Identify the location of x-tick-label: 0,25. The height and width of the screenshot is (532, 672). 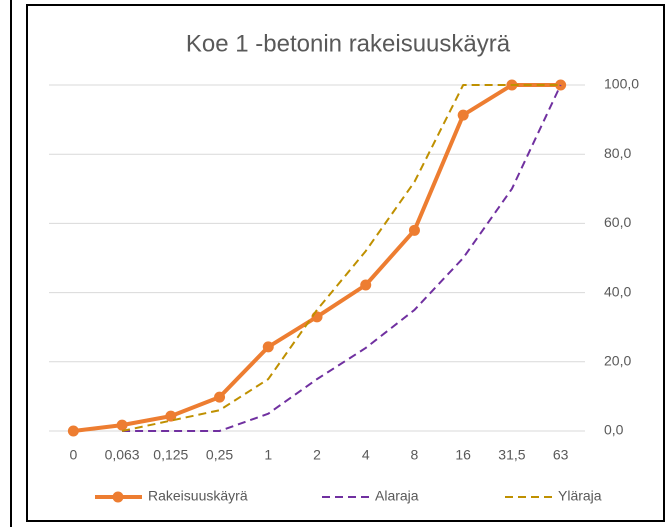
(219, 455).